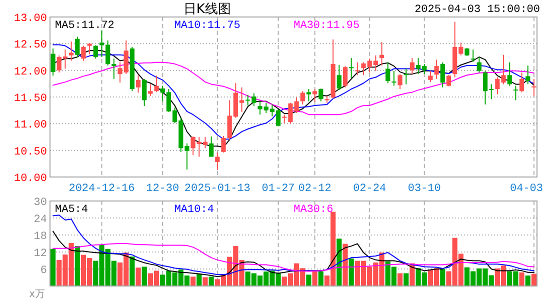  I want to click on x-tick-label: 2024-12-16, so click(101, 189).